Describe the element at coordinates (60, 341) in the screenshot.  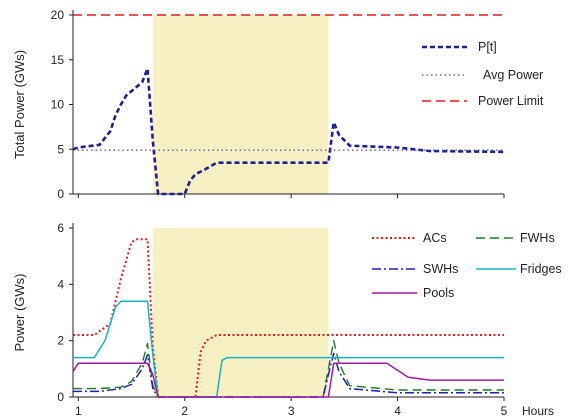
I see `y-tick-label: 2` at that location.